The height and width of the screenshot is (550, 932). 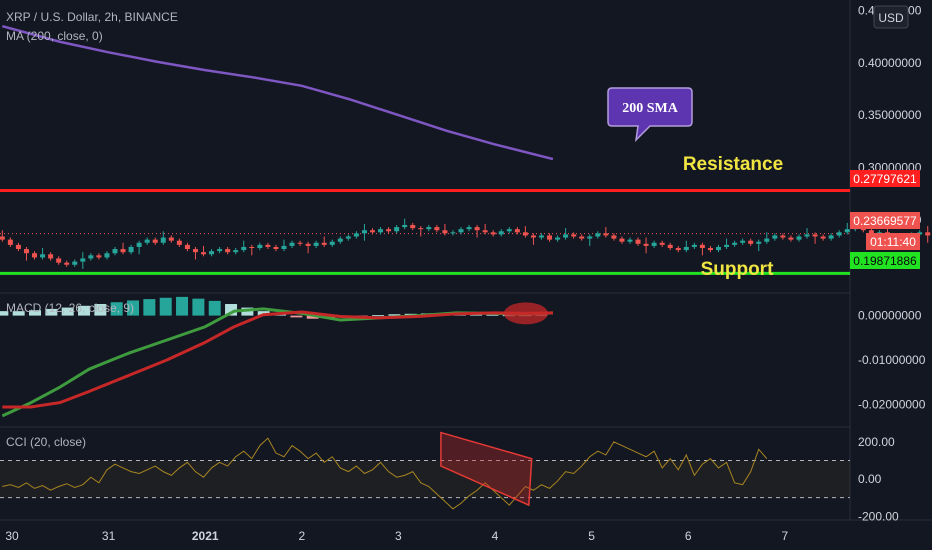 I want to click on time-tick-label: 7, so click(x=784, y=536).